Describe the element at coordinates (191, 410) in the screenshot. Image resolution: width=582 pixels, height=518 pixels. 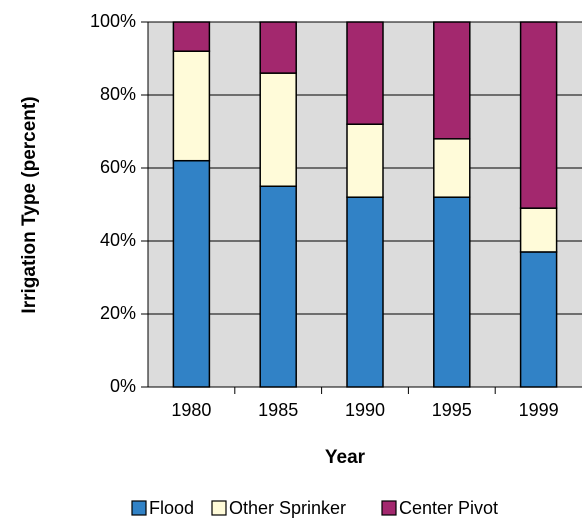
I see `x-tick-label: 1980` at that location.